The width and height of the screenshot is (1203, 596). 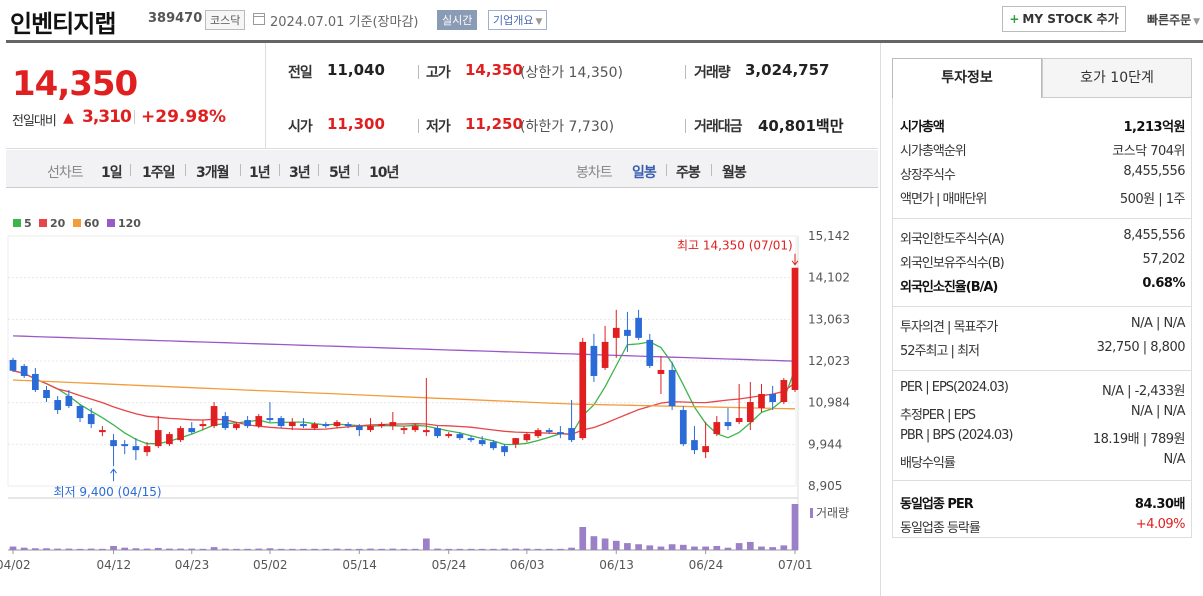 I want to click on mystock-label: MY STOCK 추가, so click(x=1070, y=19).